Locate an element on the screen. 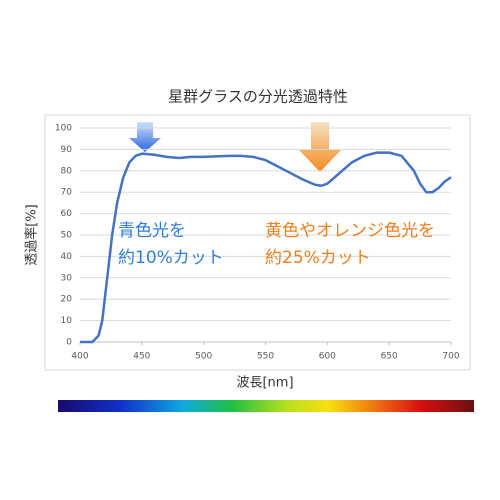 Image resolution: width=500 pixels, height=500 pixels. y-tick-label: 40 is located at coordinates (67, 257).